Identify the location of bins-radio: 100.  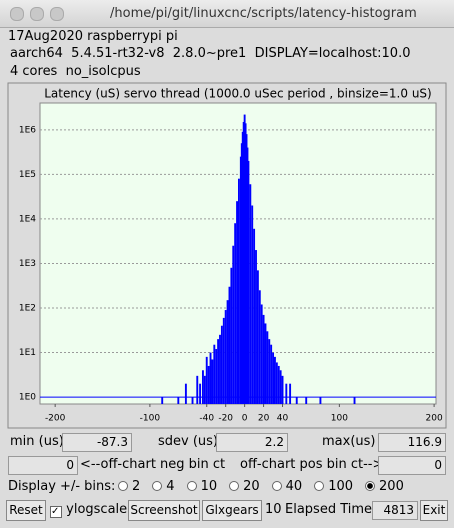
(333, 486).